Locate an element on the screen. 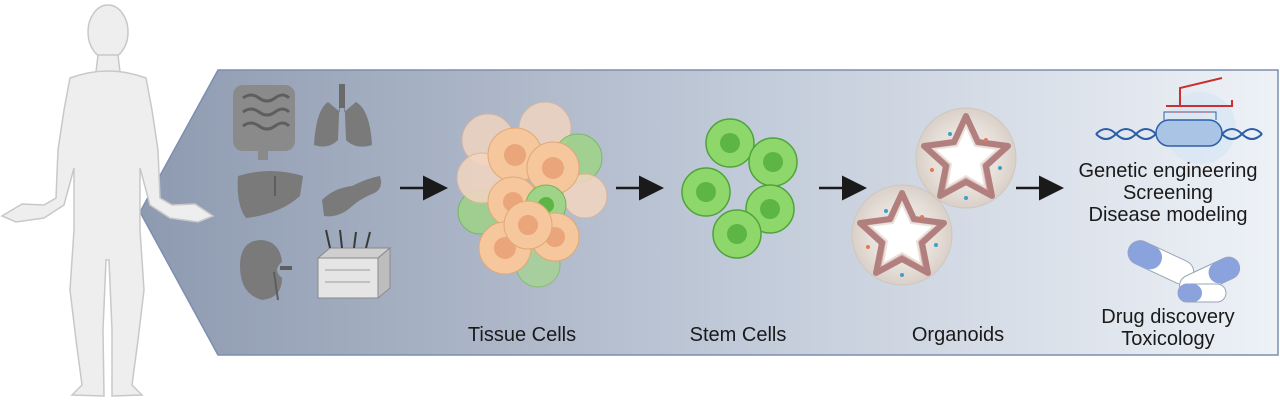 The height and width of the screenshot is (409, 1280). kidney-icon is located at coordinates (266, 270).